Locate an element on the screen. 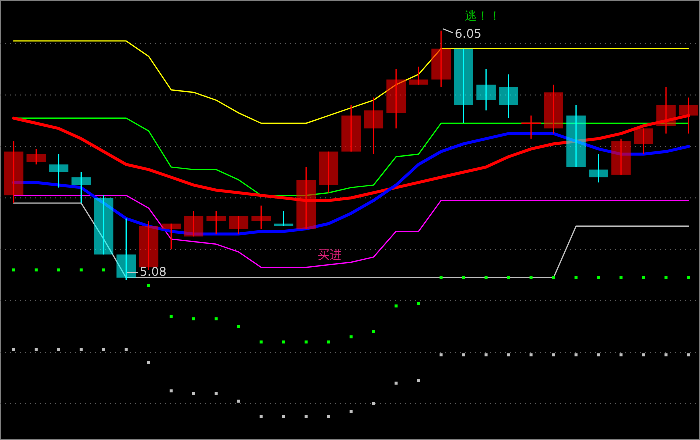  annotation: 逃！！ is located at coordinates (483, 16).